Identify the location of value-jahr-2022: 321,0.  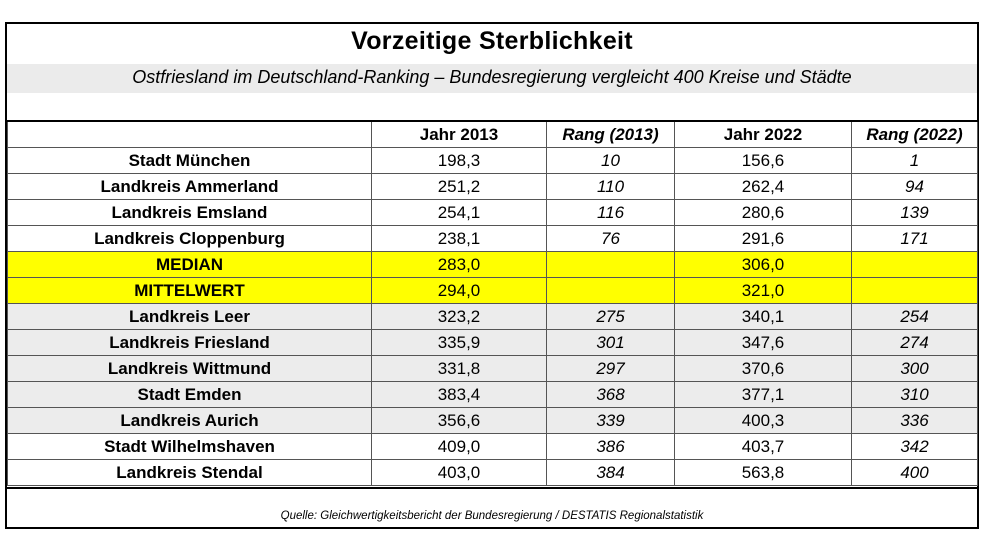
(763, 290).